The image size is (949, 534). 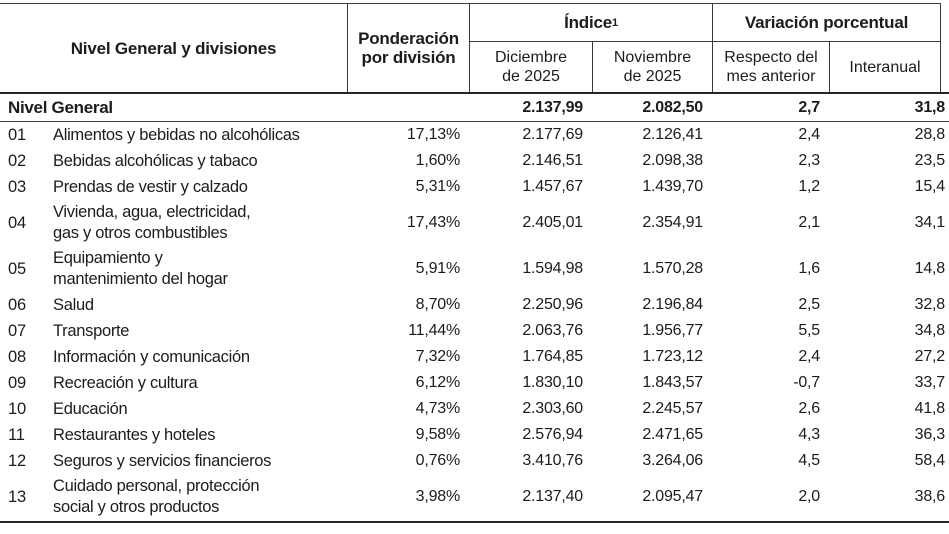 What do you see at coordinates (438, 304) in the screenshot?
I see `division-weight: 8,70%` at bounding box center [438, 304].